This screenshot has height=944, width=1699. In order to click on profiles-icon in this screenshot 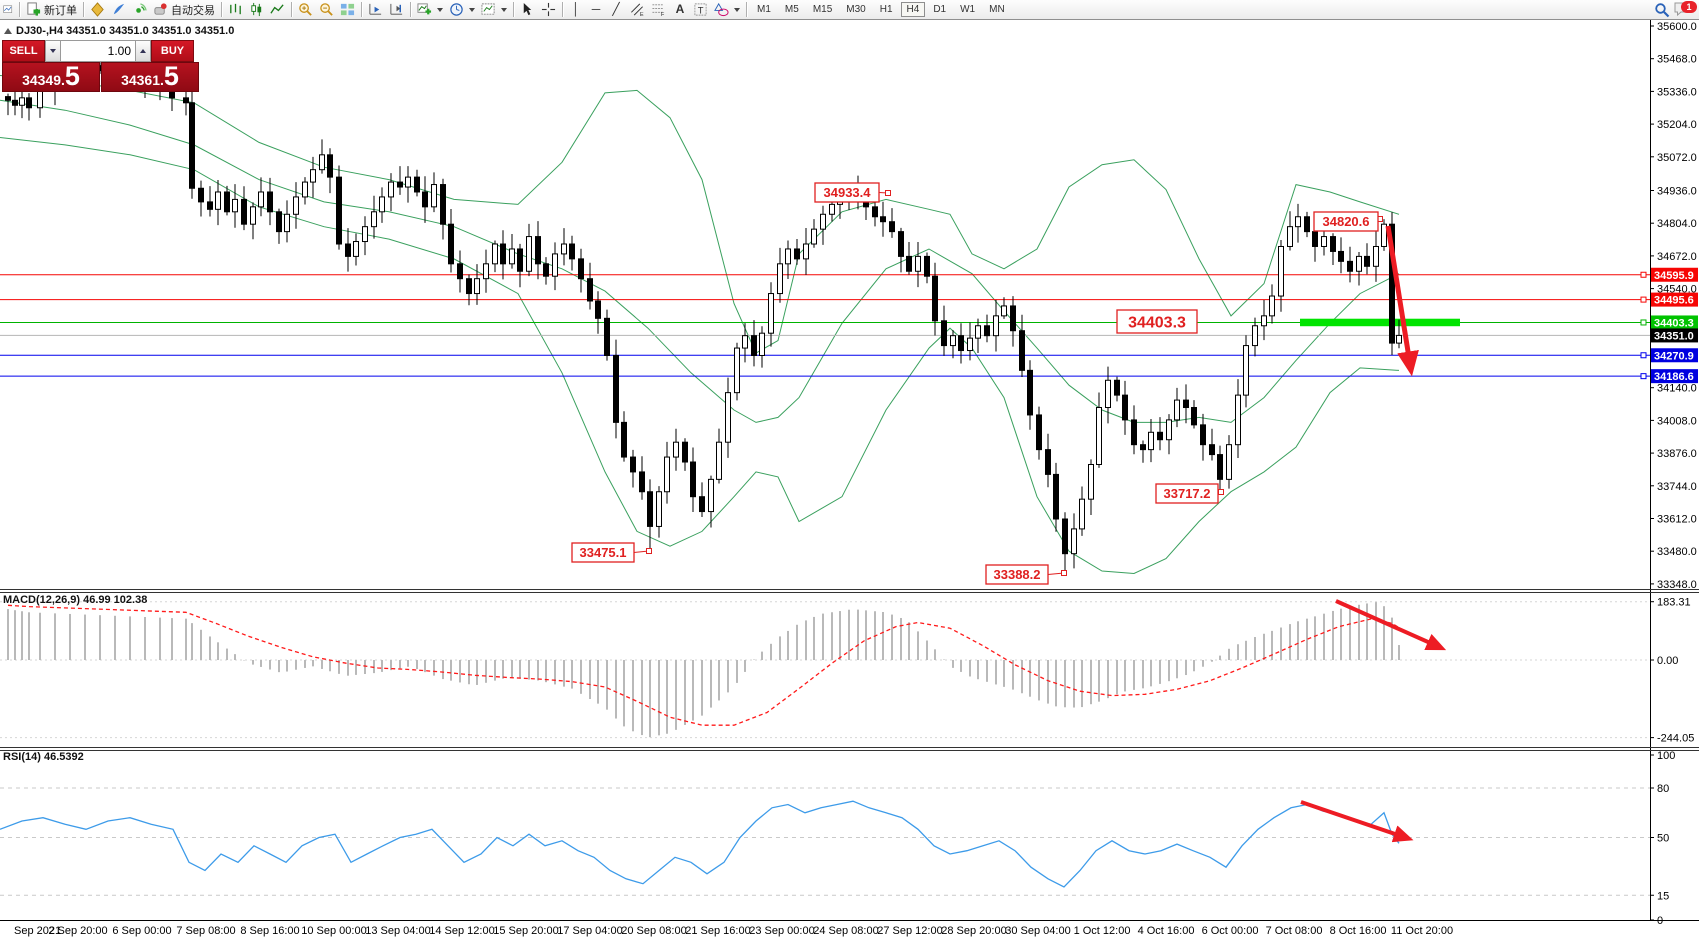, I will do `click(97, 9)`.